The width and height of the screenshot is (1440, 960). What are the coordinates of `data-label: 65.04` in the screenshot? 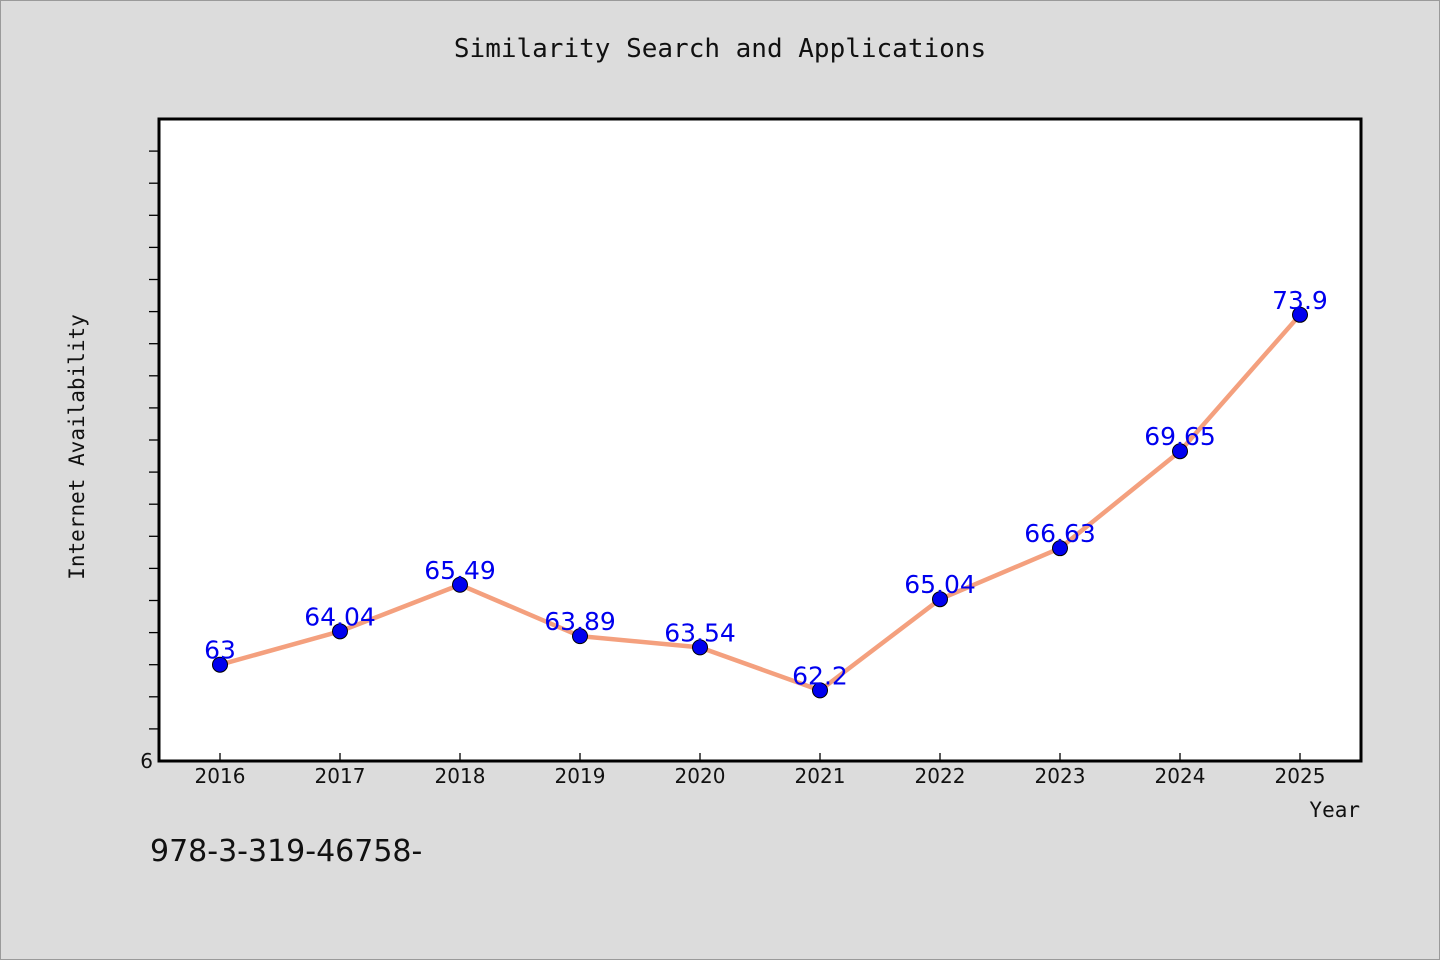 It's located at (940, 584).